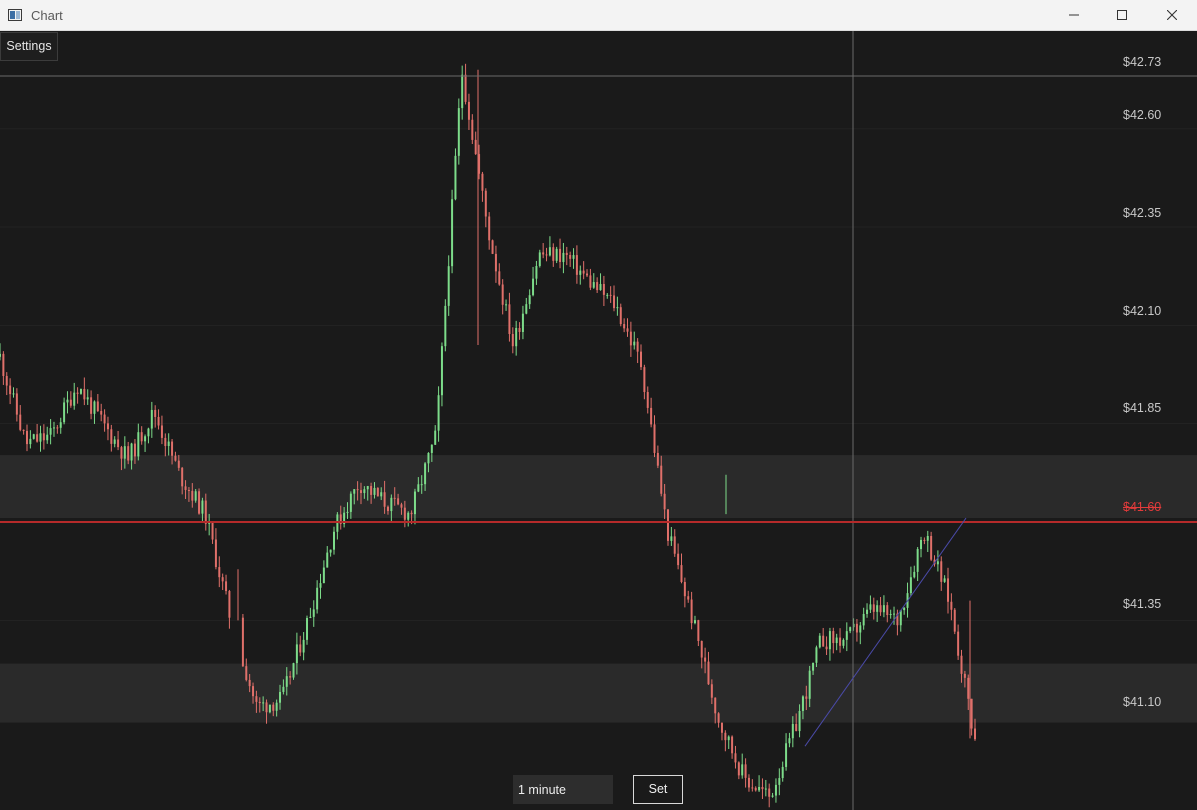 Image resolution: width=1197 pixels, height=810 pixels. I want to click on maximize-icon, so click(1122, 15).